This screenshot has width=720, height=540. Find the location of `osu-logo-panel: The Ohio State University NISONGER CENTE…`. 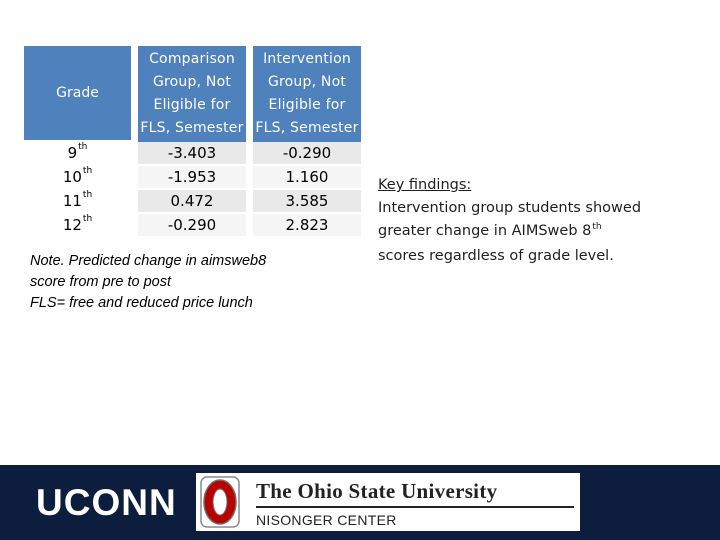

osu-logo-panel: The Ohio State University NISONGER CENTE… is located at coordinates (388, 502).